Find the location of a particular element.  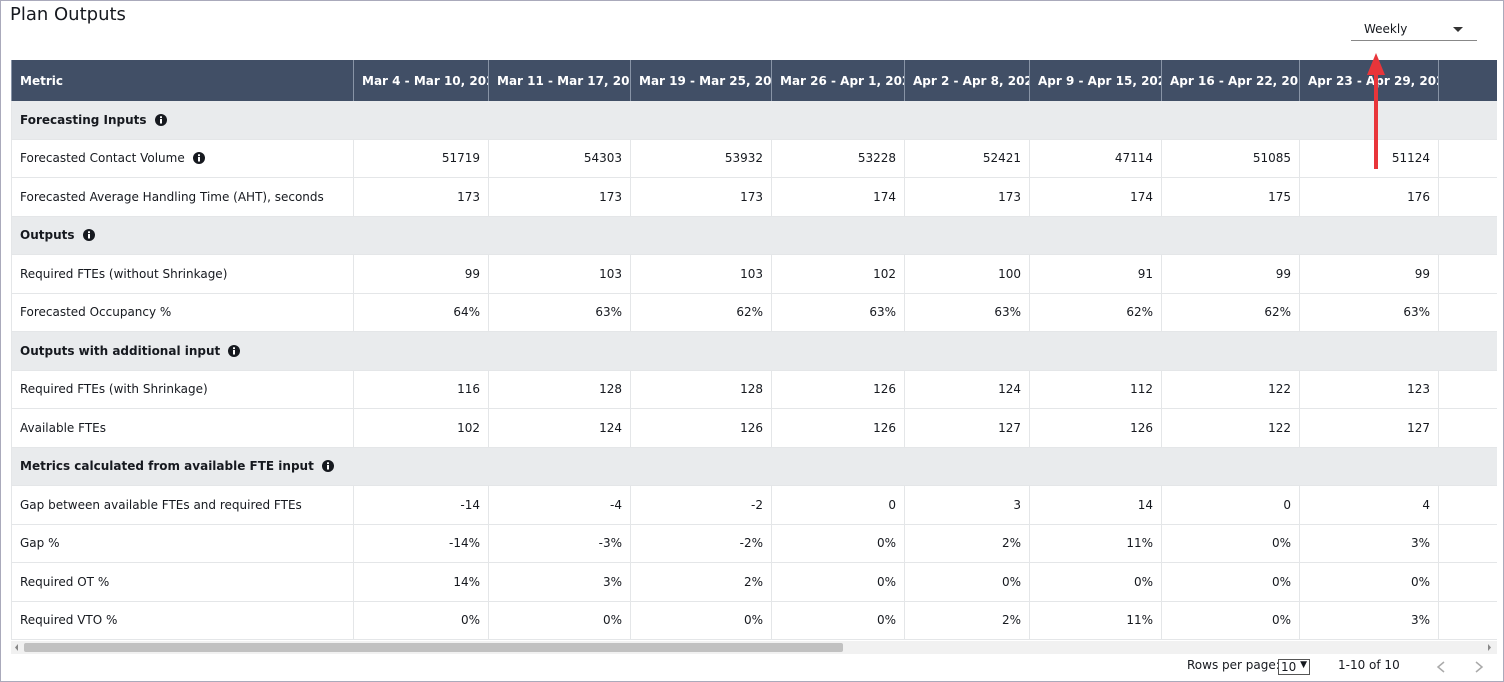

scroll-right is located at coordinates (1489, 647).